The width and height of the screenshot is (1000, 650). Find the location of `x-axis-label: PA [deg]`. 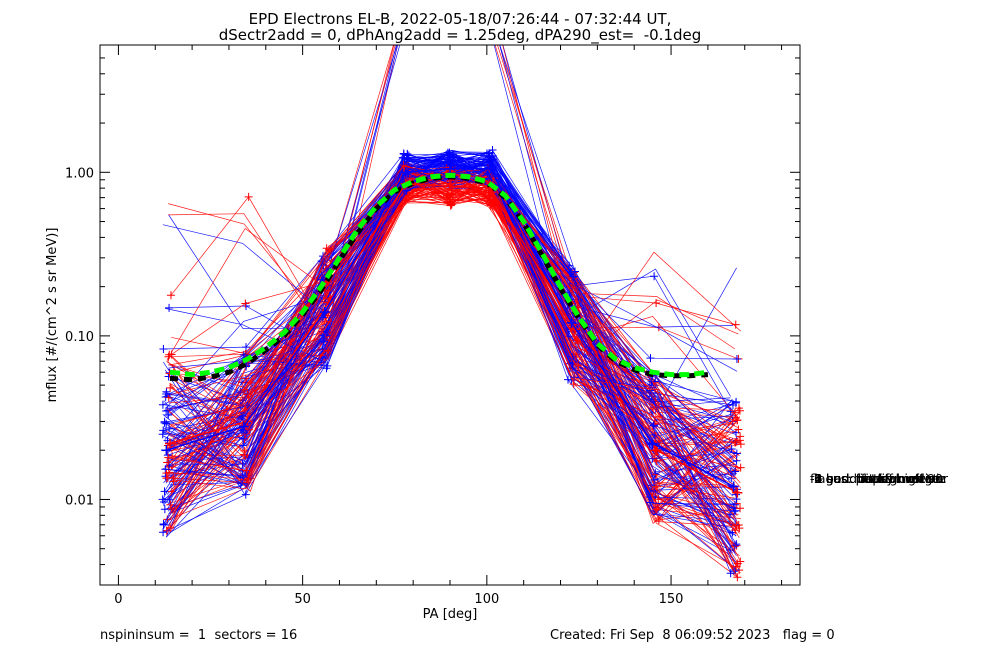

x-axis-label: PA [deg] is located at coordinates (450, 614).